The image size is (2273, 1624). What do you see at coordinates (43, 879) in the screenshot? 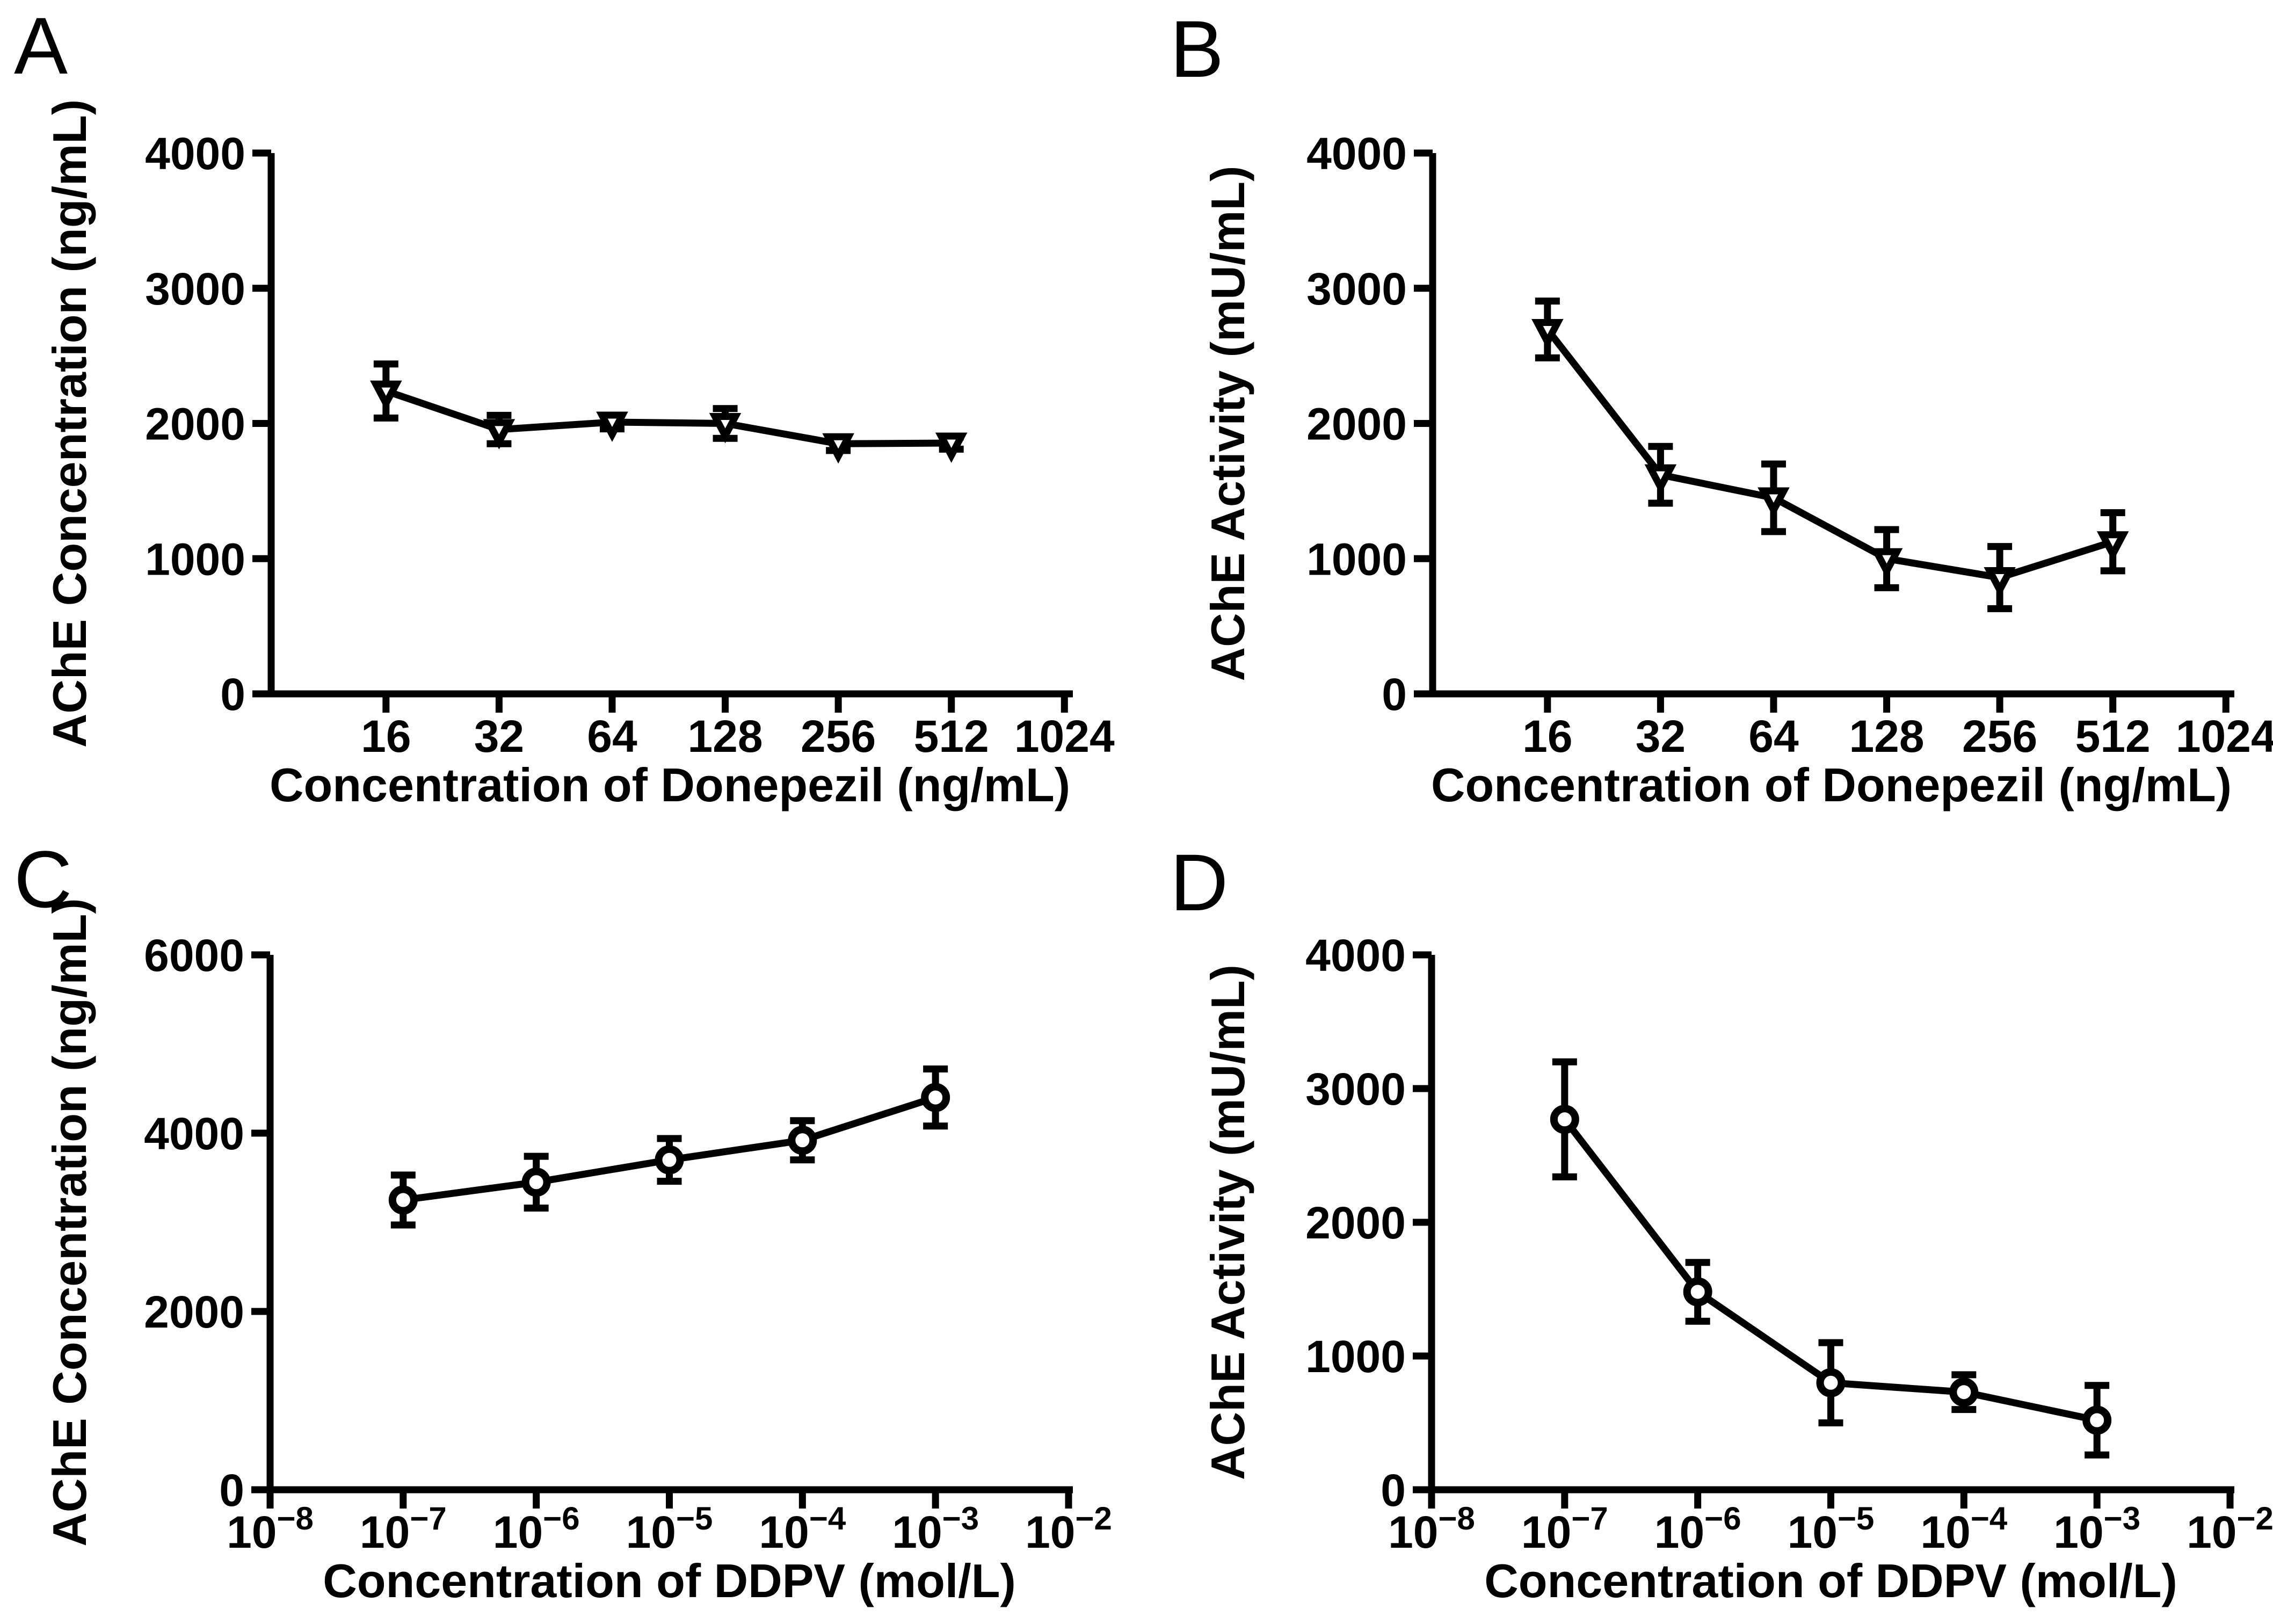
I see `panel-label-c: C` at bounding box center [43, 879].